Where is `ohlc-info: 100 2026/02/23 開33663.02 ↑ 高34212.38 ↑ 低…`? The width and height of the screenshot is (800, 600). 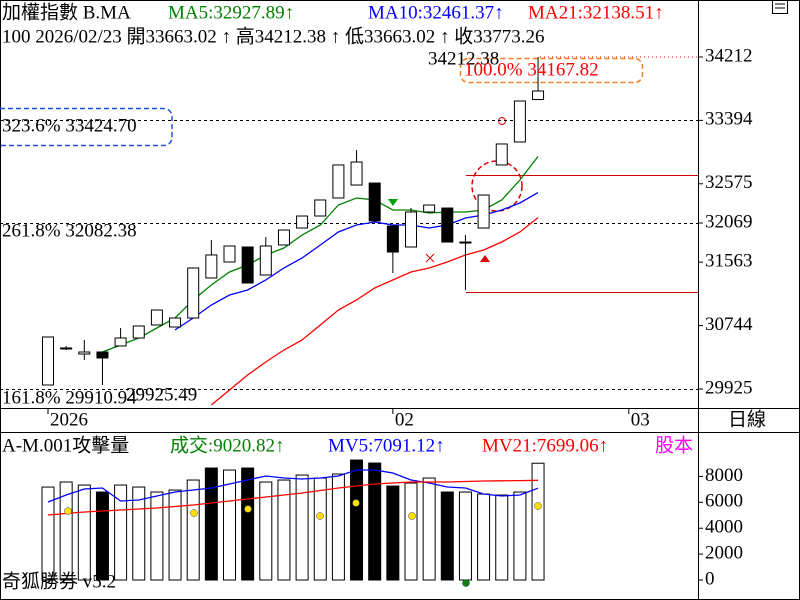 ohlc-info: 100 2026/02/23 開33663.02 ↑ 高34212.38 ↑ 低… is located at coordinates (273, 36).